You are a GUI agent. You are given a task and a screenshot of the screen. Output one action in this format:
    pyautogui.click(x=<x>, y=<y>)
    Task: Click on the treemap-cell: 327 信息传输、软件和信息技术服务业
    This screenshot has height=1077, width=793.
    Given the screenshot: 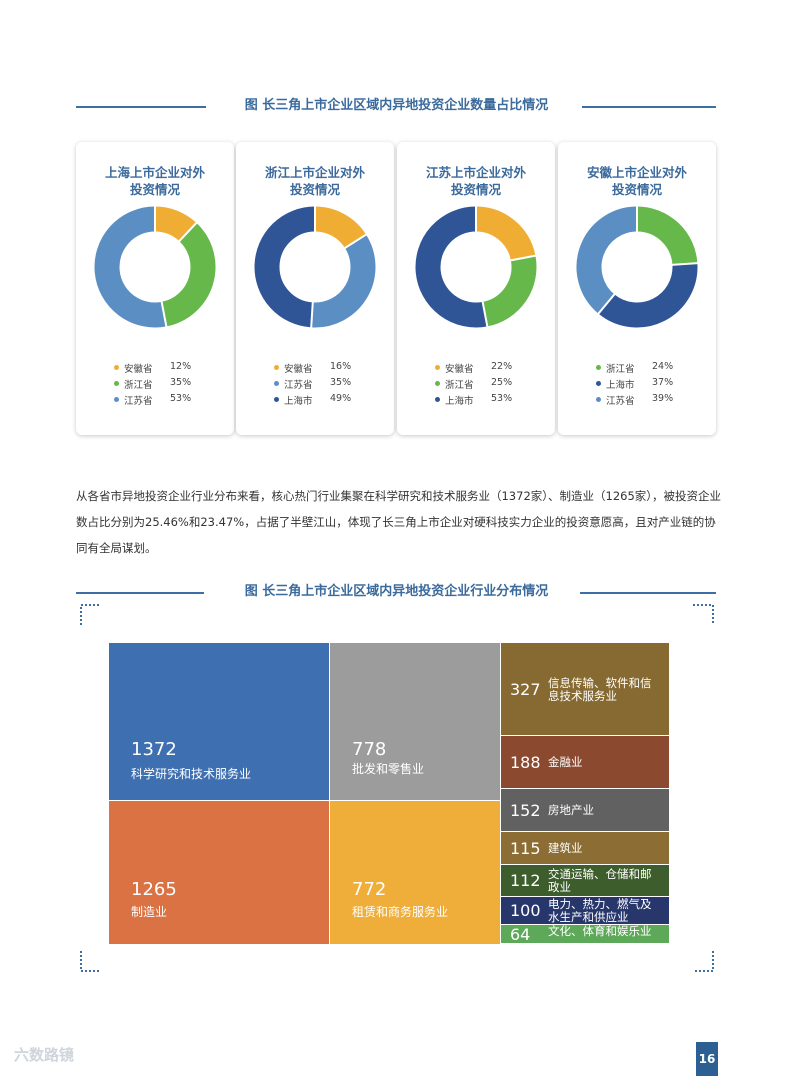 What is the action you would take?
    pyautogui.click(x=585, y=689)
    